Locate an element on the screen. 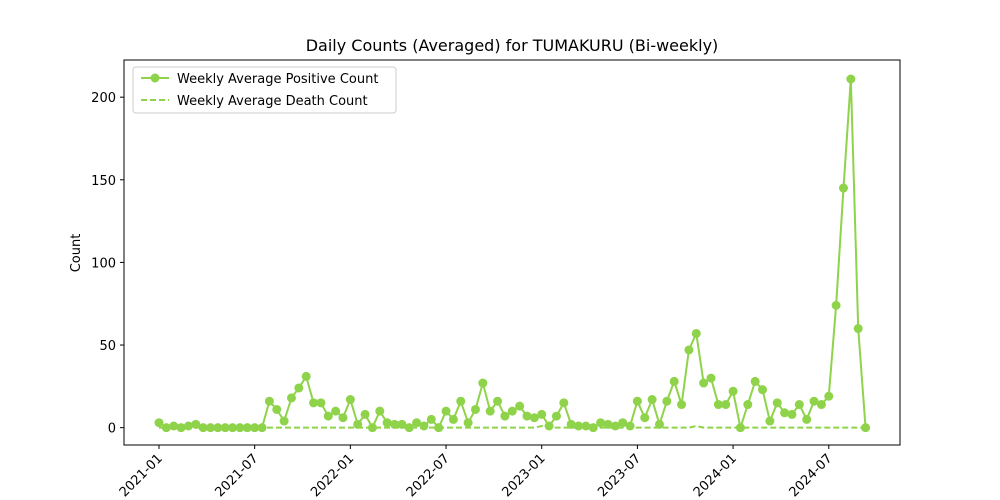  y-tick-label: 100 is located at coordinates (103, 263).